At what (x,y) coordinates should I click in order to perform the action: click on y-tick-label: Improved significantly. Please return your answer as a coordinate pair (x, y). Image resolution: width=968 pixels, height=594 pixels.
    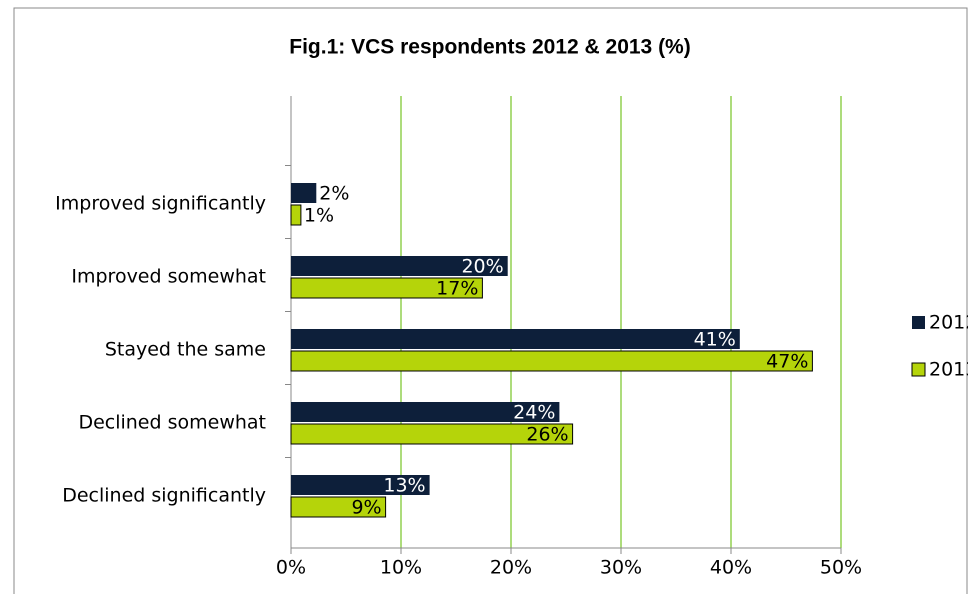
    Looking at the image, I should click on (160, 204).